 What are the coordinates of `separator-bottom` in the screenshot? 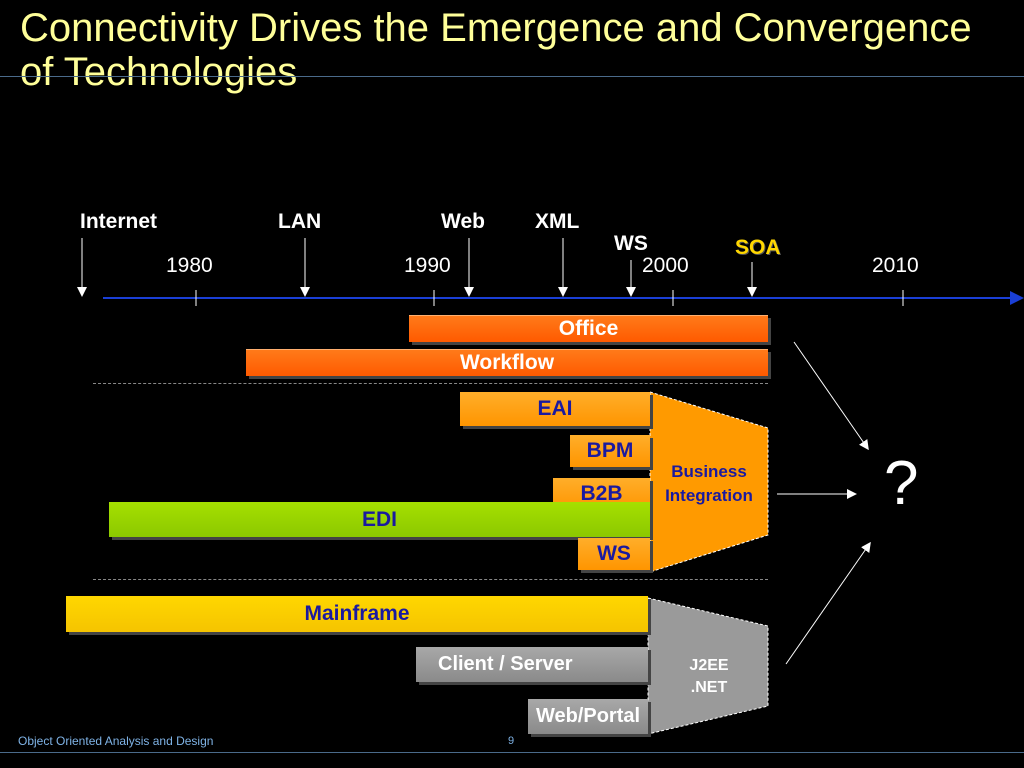 It's located at (430, 579).